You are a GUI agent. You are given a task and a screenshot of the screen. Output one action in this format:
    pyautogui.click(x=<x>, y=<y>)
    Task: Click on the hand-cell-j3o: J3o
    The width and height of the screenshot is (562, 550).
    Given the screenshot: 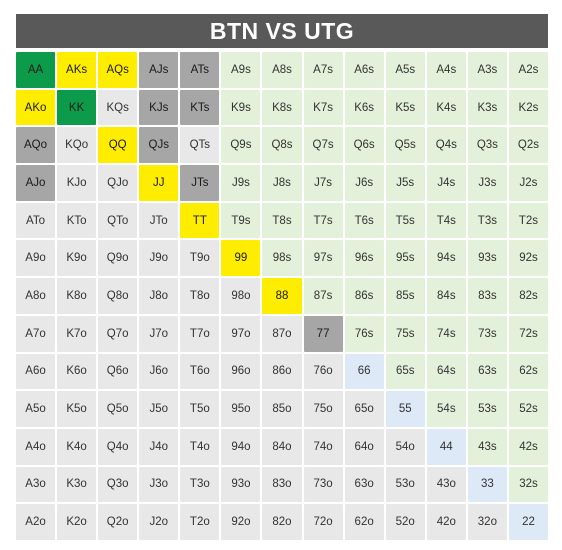 What is the action you would take?
    pyautogui.click(x=159, y=484)
    